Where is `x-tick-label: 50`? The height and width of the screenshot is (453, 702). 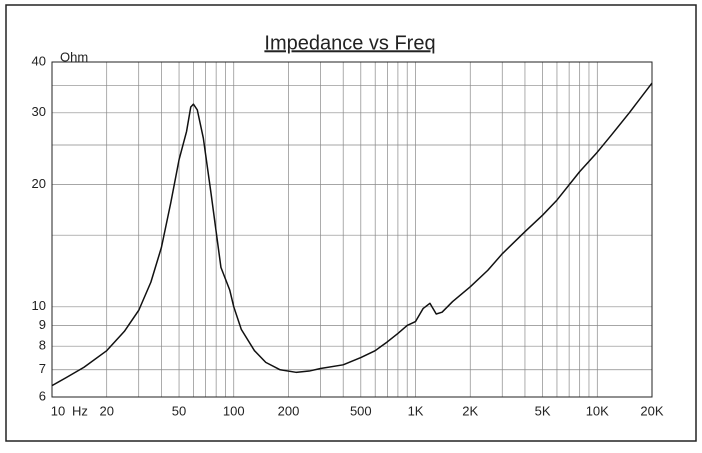 x-tick-label: 50 is located at coordinates (179, 410).